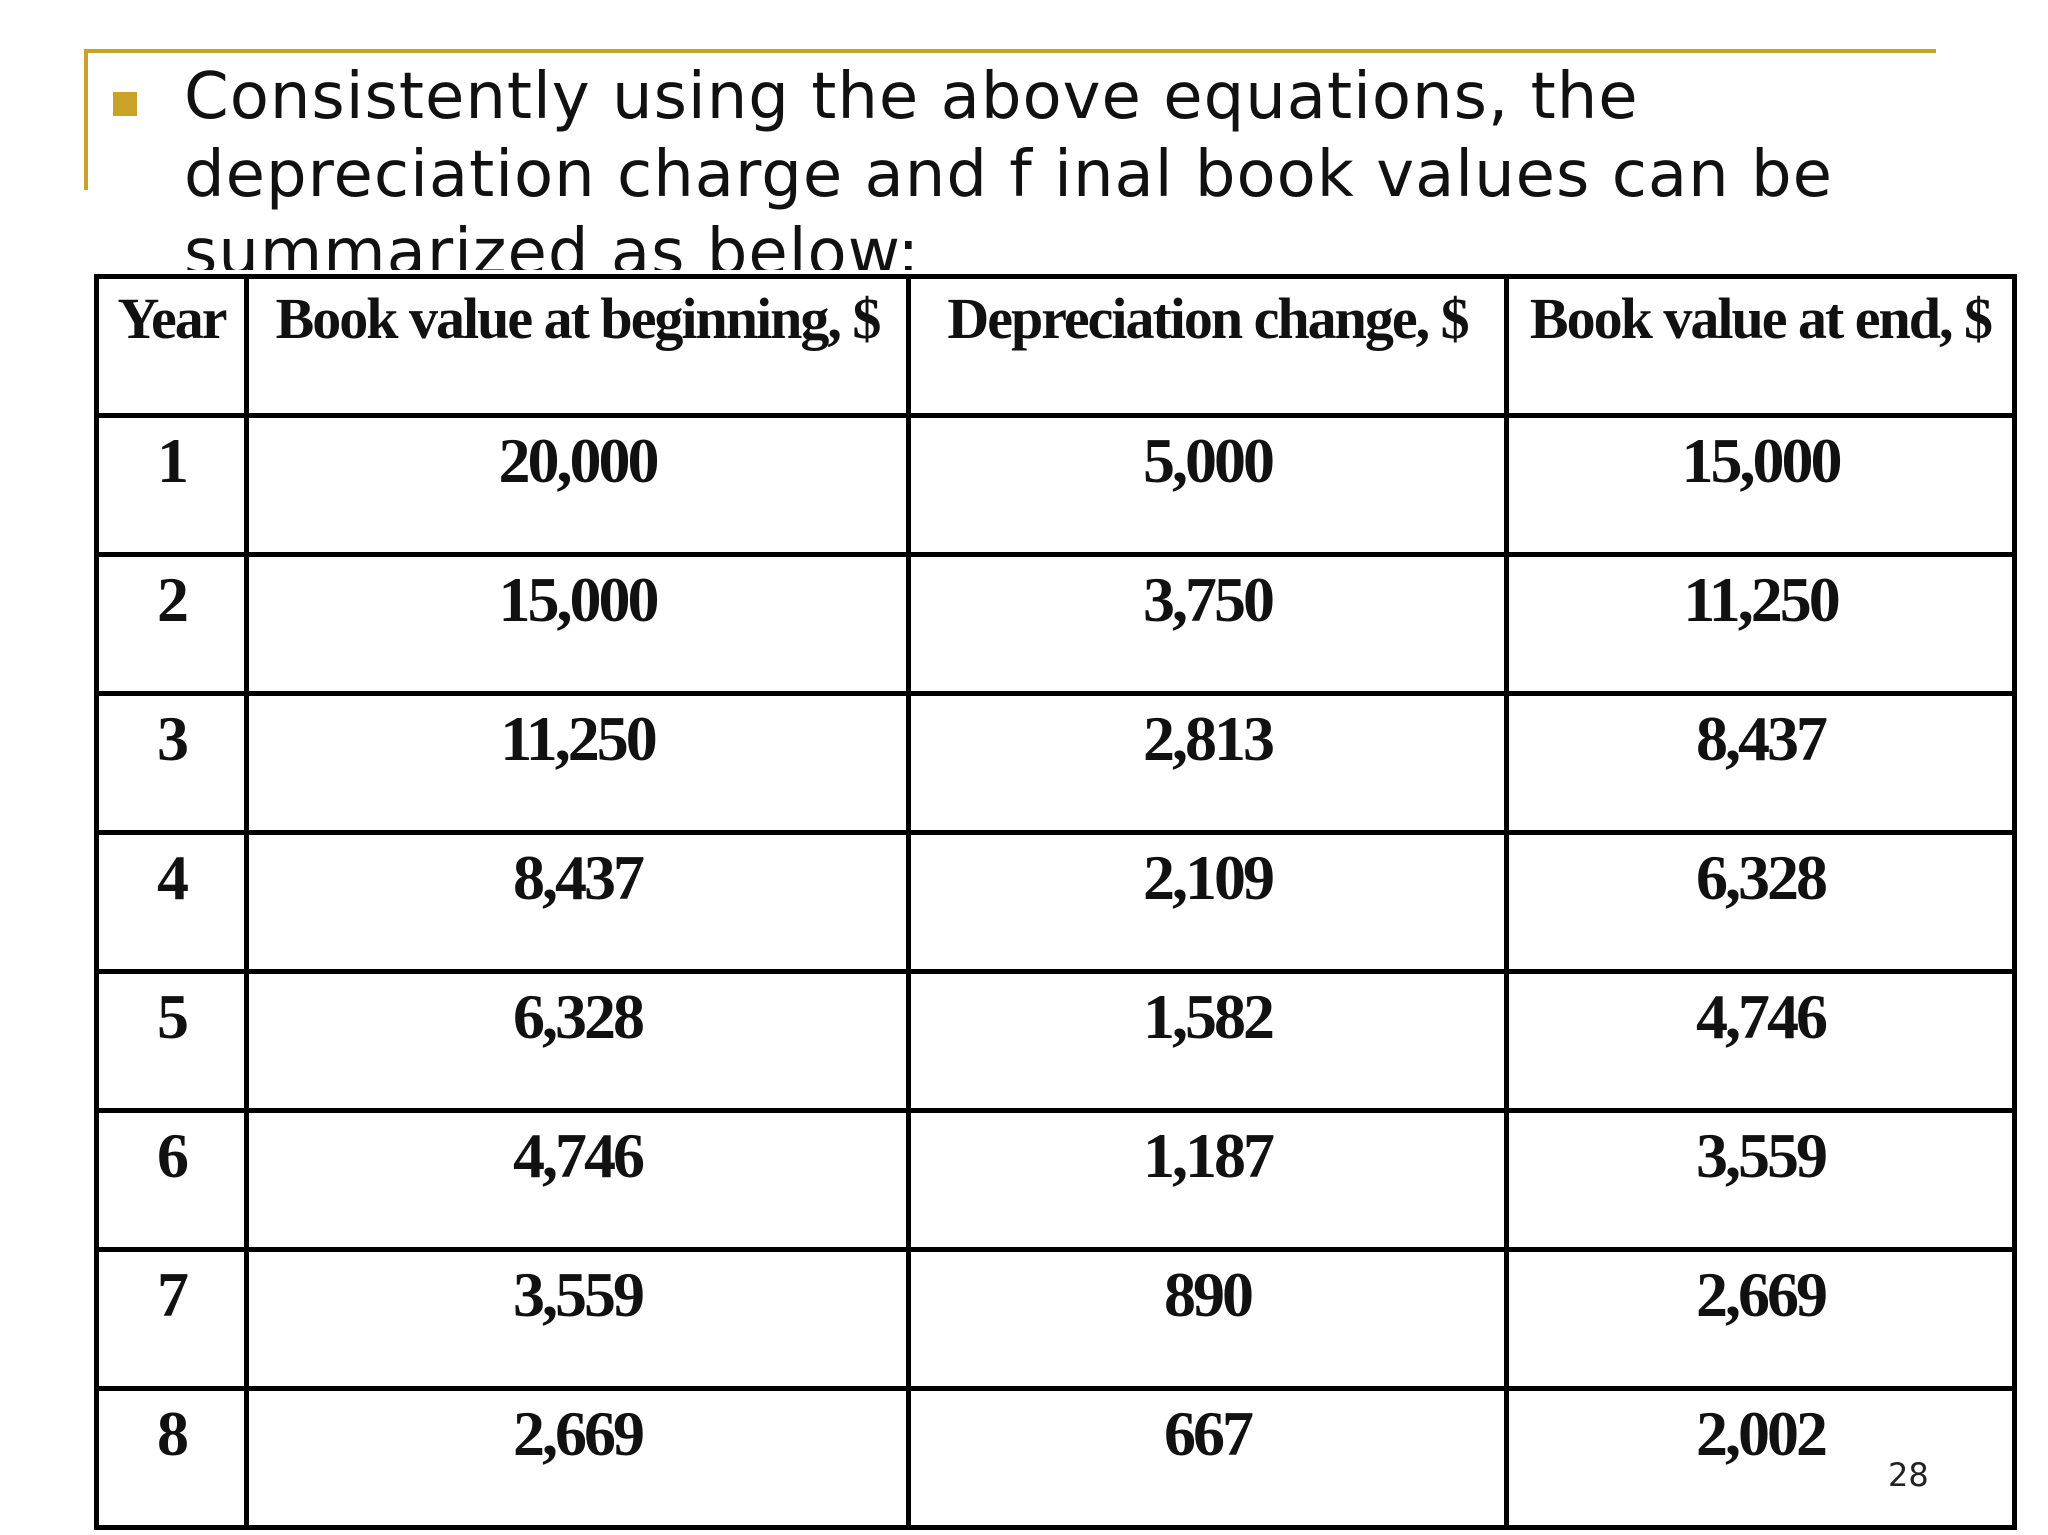 The width and height of the screenshot is (2048, 1535). Describe the element at coordinates (171, 1041) in the screenshot. I see `cell-year: 5` at that location.